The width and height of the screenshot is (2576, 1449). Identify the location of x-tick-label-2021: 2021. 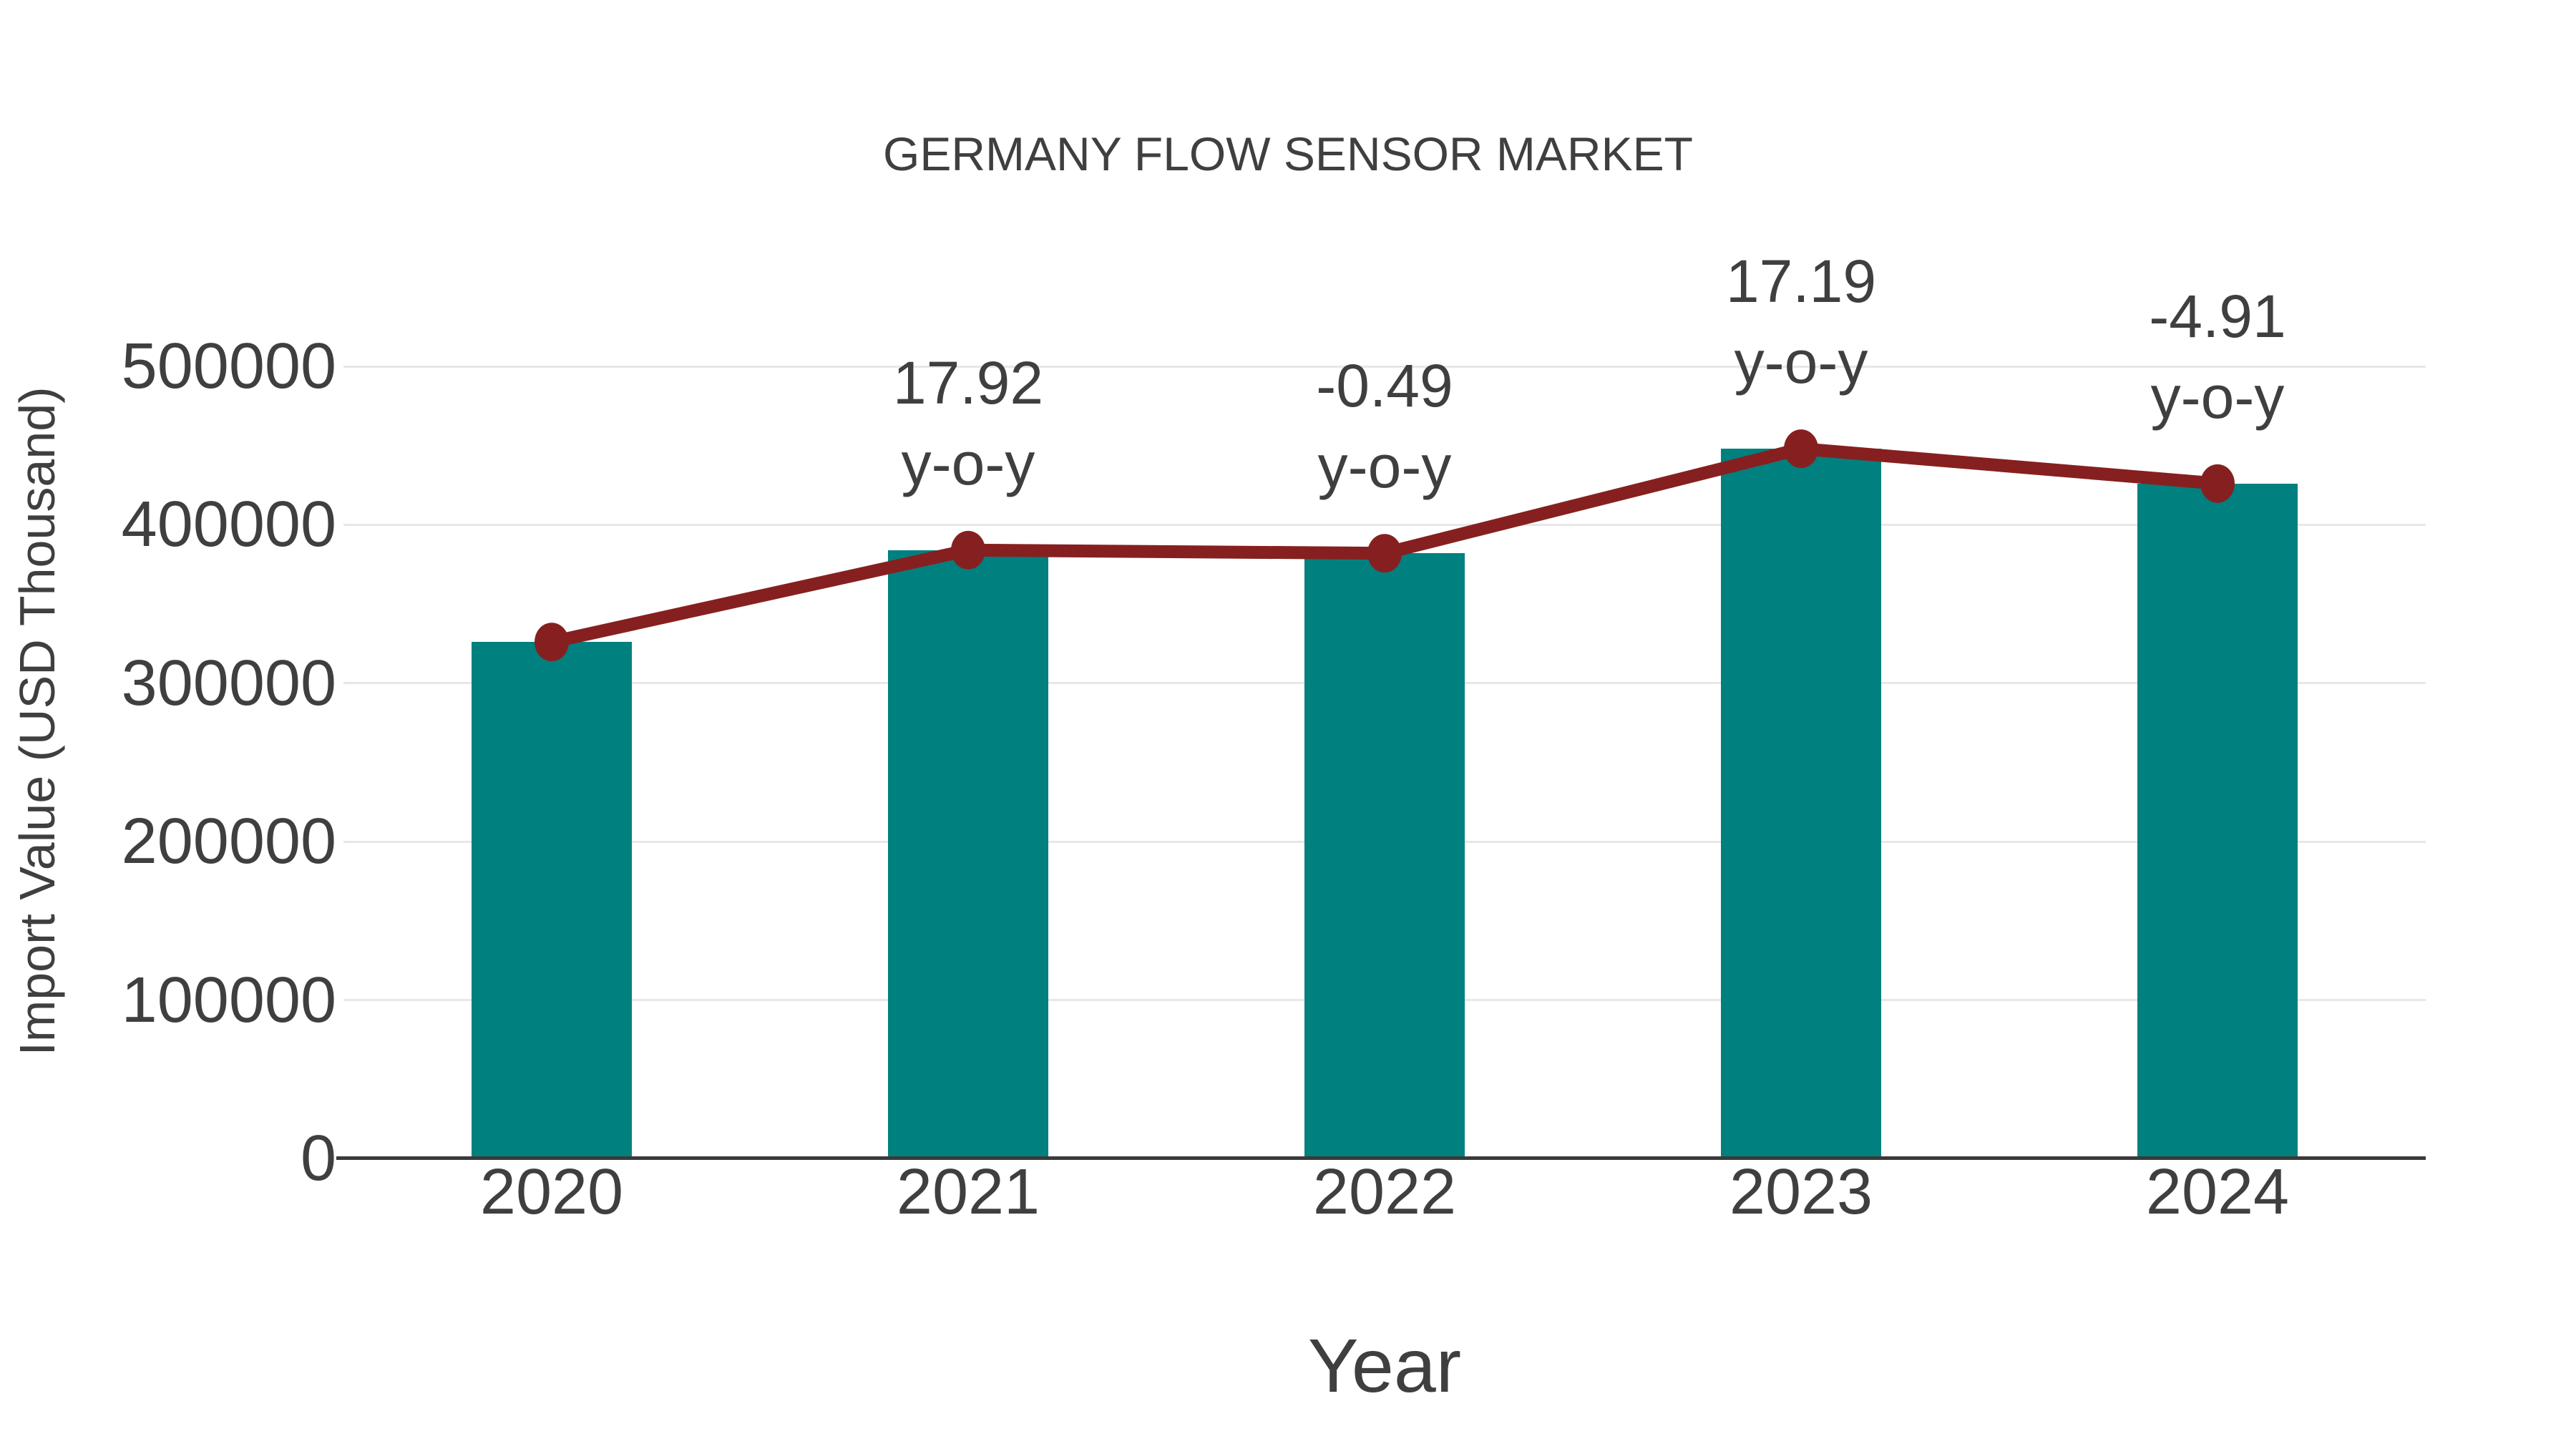
(968, 1192).